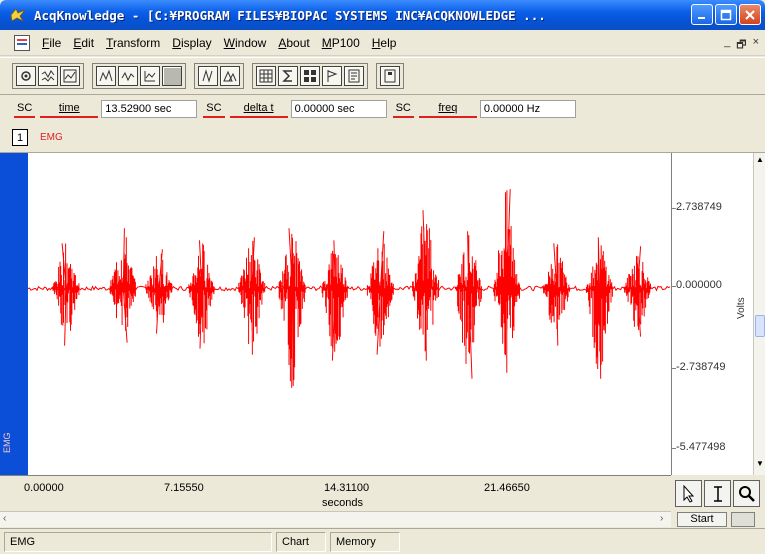 This screenshot has width=765, height=554. I want to click on table-tool-icon, so click(266, 76).